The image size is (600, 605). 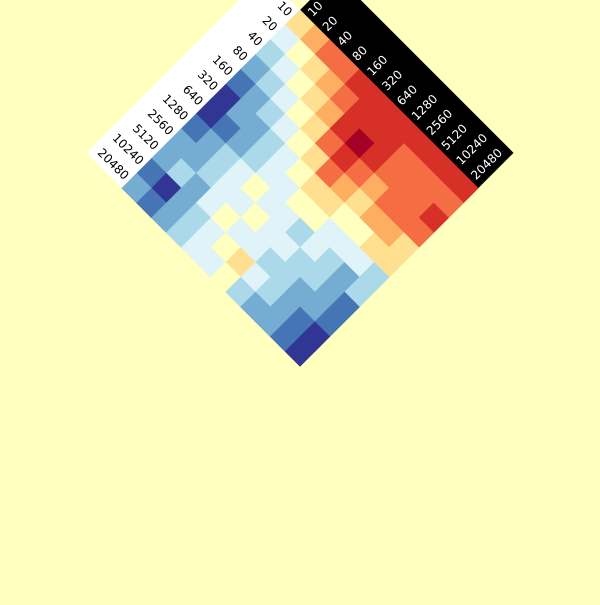 What do you see at coordinates (407, 94) in the screenshot?
I see `right-axis-band` at bounding box center [407, 94].